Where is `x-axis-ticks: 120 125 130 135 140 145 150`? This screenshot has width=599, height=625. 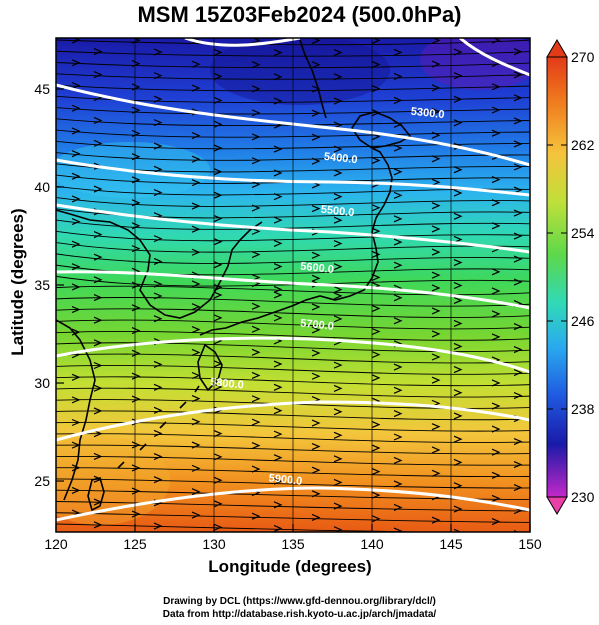
x-axis-ticks: 120 125 130 135 140 145 150 is located at coordinates (293, 538).